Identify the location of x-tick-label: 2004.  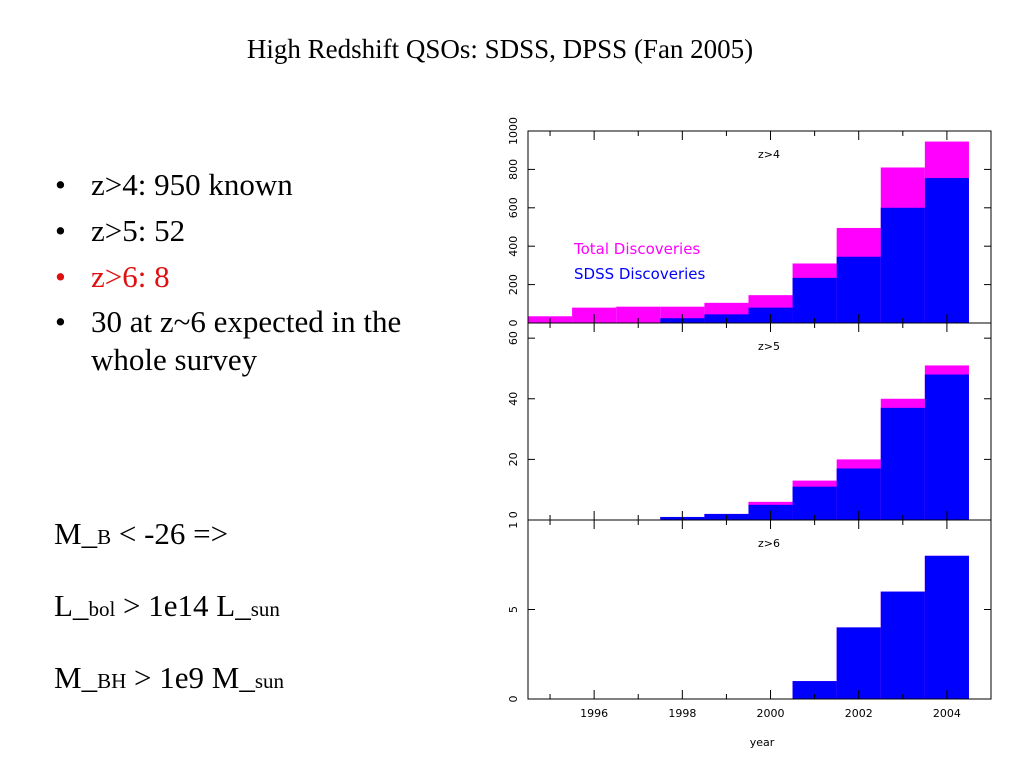
(947, 713).